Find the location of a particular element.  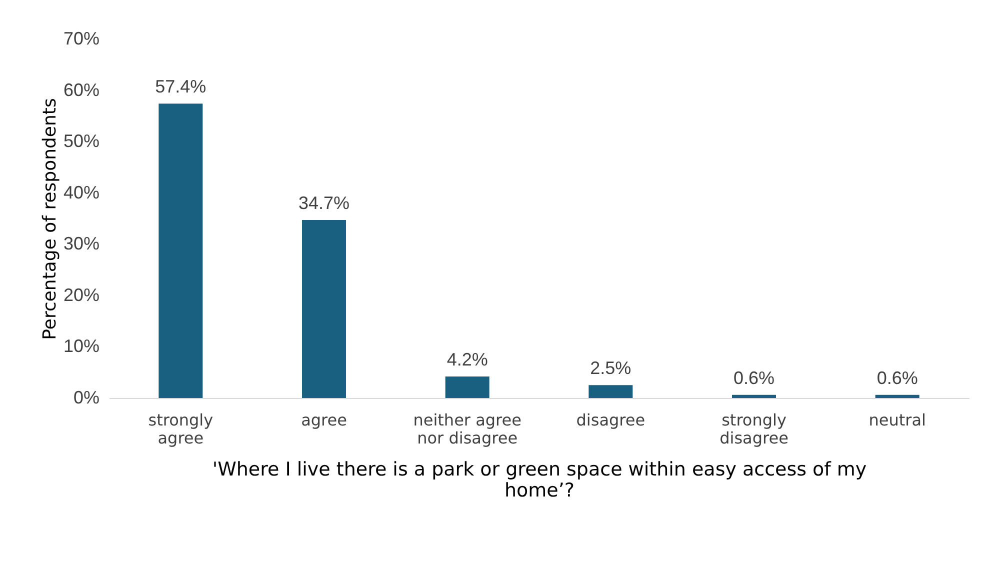

x-tick-label: neutral is located at coordinates (897, 420).